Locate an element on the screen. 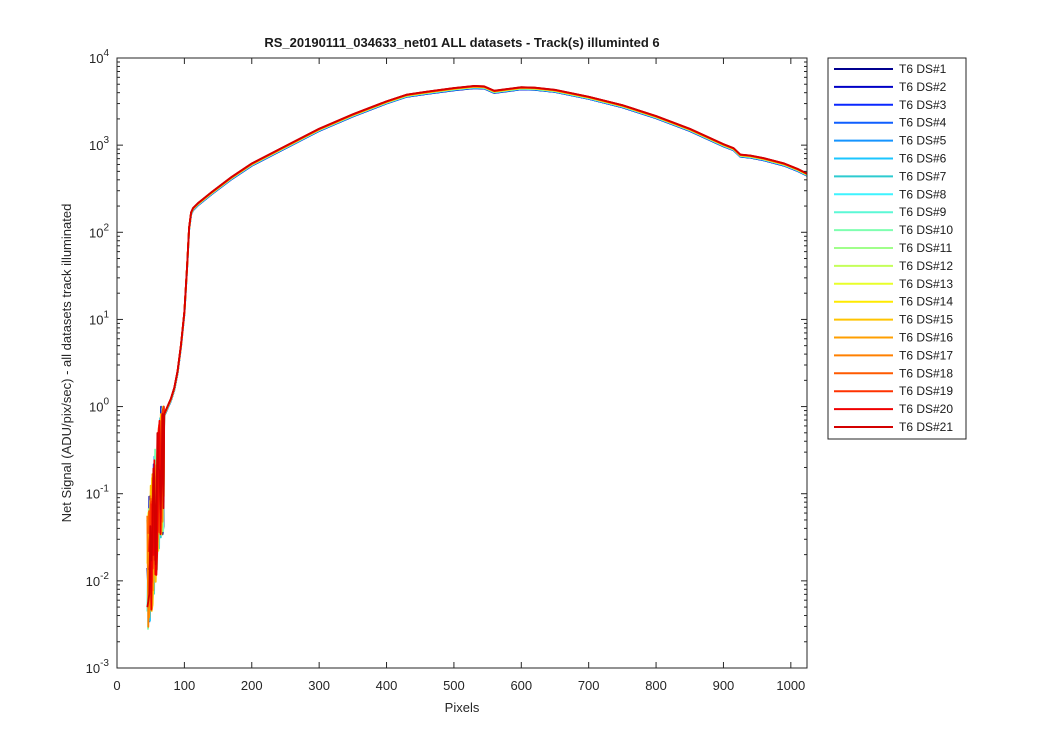 This screenshot has height=750, width=1050. x-tick-label: 500 is located at coordinates (454, 685).